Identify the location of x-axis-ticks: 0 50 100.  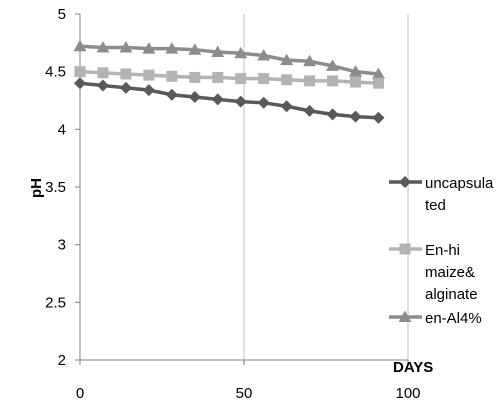
(248, 381).